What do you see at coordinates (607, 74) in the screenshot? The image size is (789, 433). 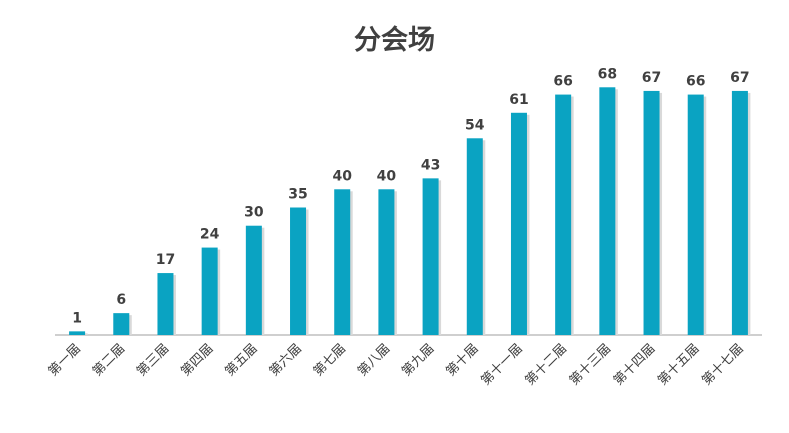 I see `data-label-13: 68` at bounding box center [607, 74].